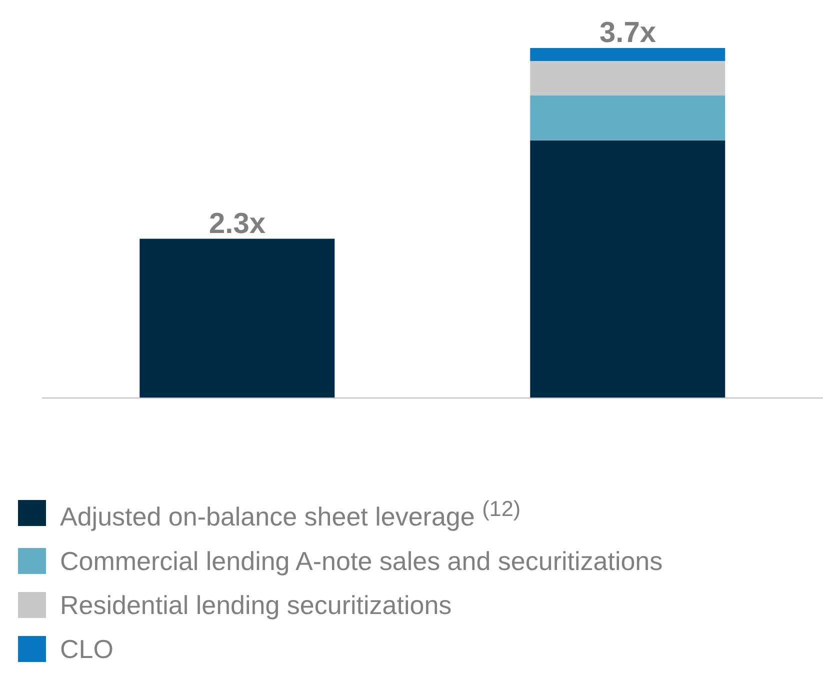 This screenshot has width=823, height=679. I want to click on legend-label: Residential lending securitizations, so click(256, 605).